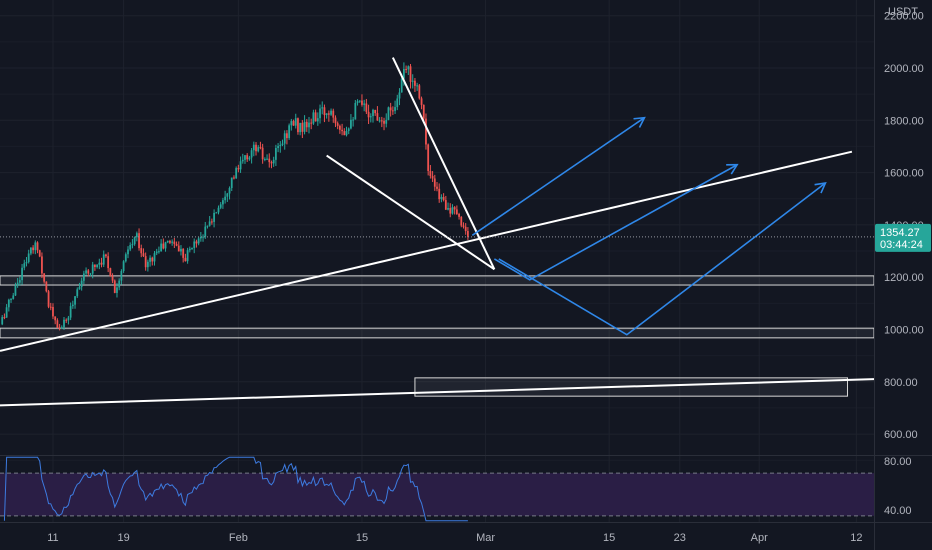  I want to click on time-tick-label: 11, so click(52, 538).